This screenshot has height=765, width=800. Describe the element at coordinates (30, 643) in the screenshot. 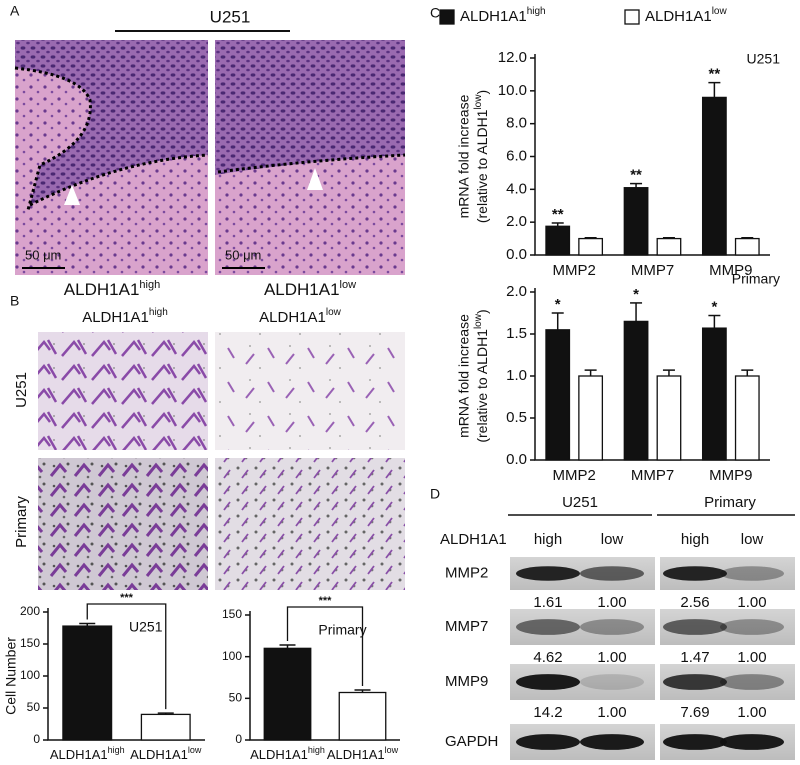

I see `y-tick-label: 150` at that location.